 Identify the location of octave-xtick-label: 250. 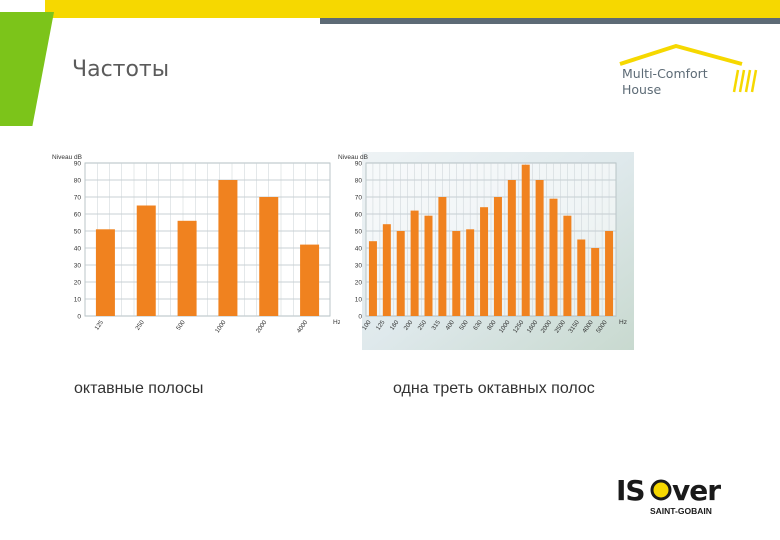
(140, 325).